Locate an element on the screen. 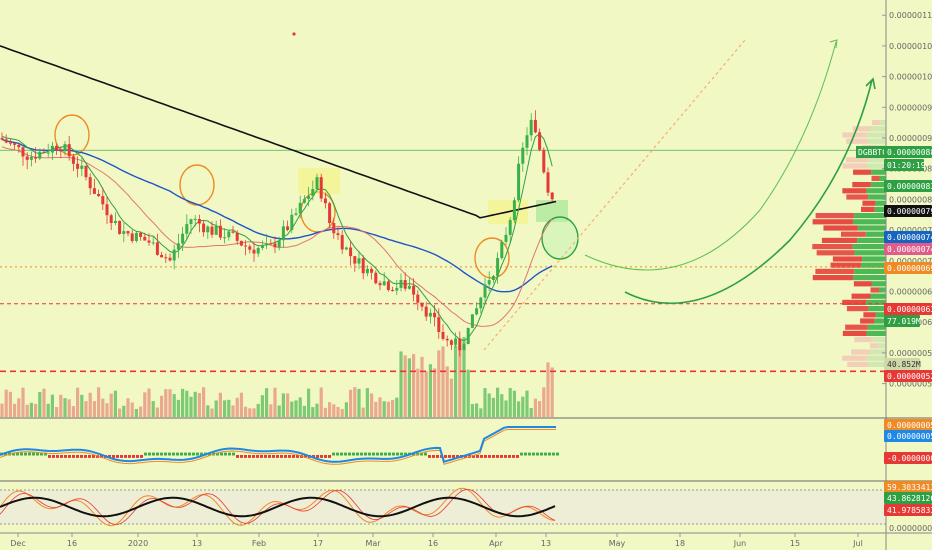 This screenshot has height=550, width=932. time-tick-label: Jun is located at coordinates (740, 543).